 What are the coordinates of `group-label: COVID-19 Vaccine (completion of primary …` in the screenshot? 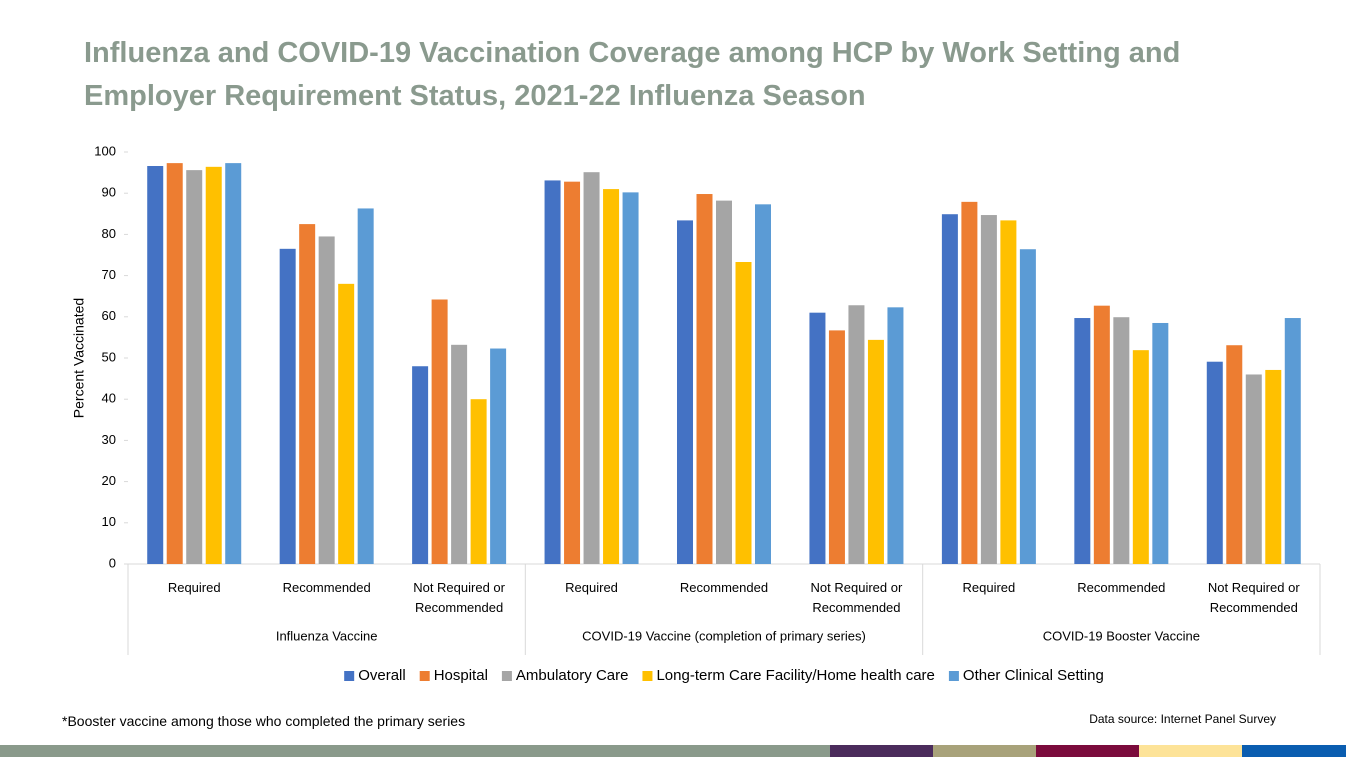 It's located at (724, 635).